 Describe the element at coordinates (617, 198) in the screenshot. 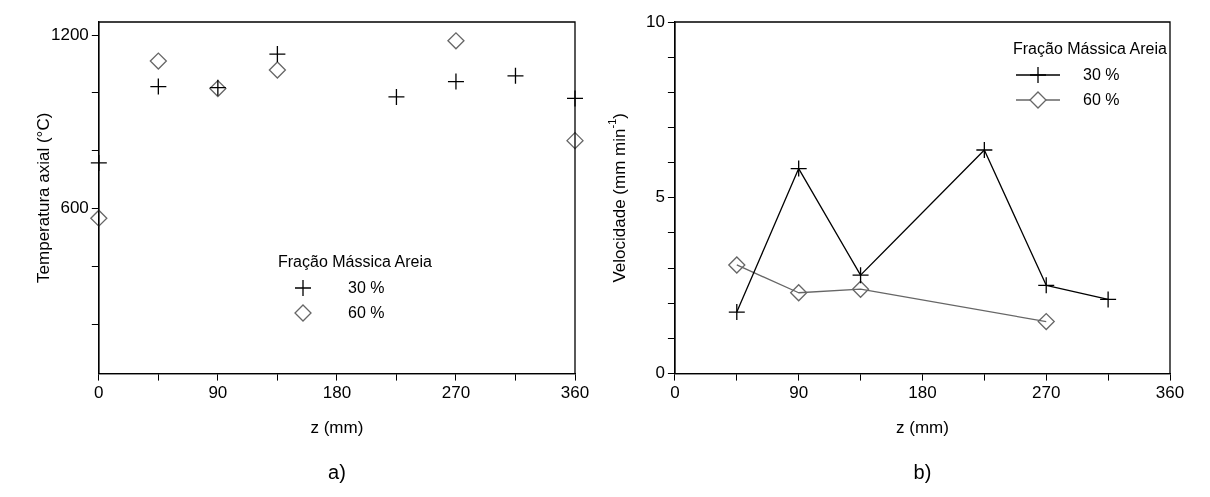

I see `y-axis-title: Velocidade (mm min-1)` at that location.